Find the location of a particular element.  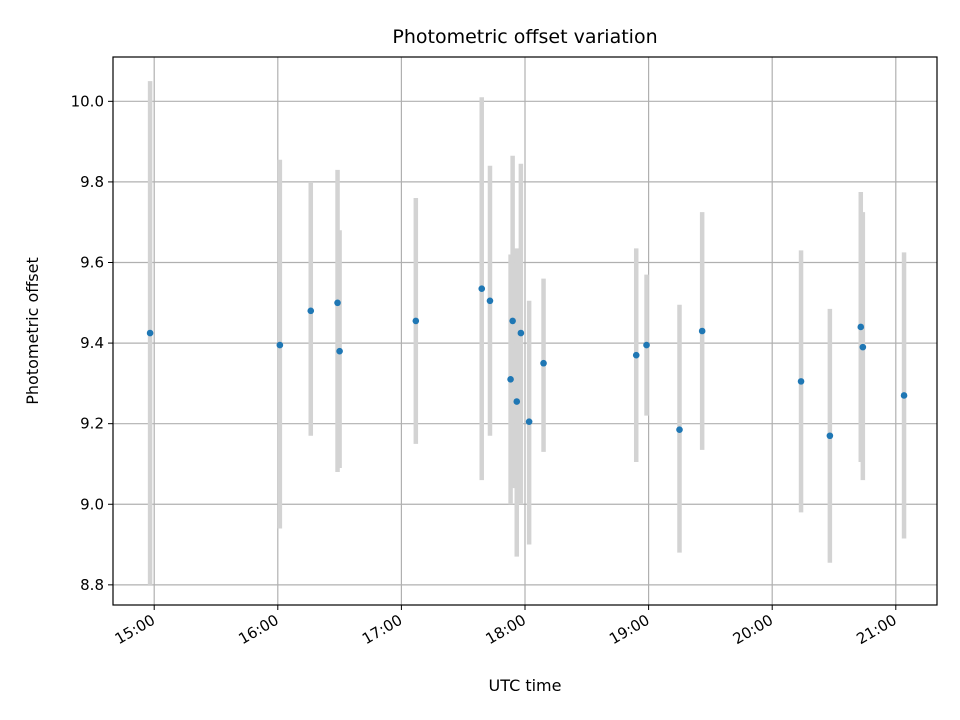

y-tick-label: 9.6 is located at coordinates (92, 263).